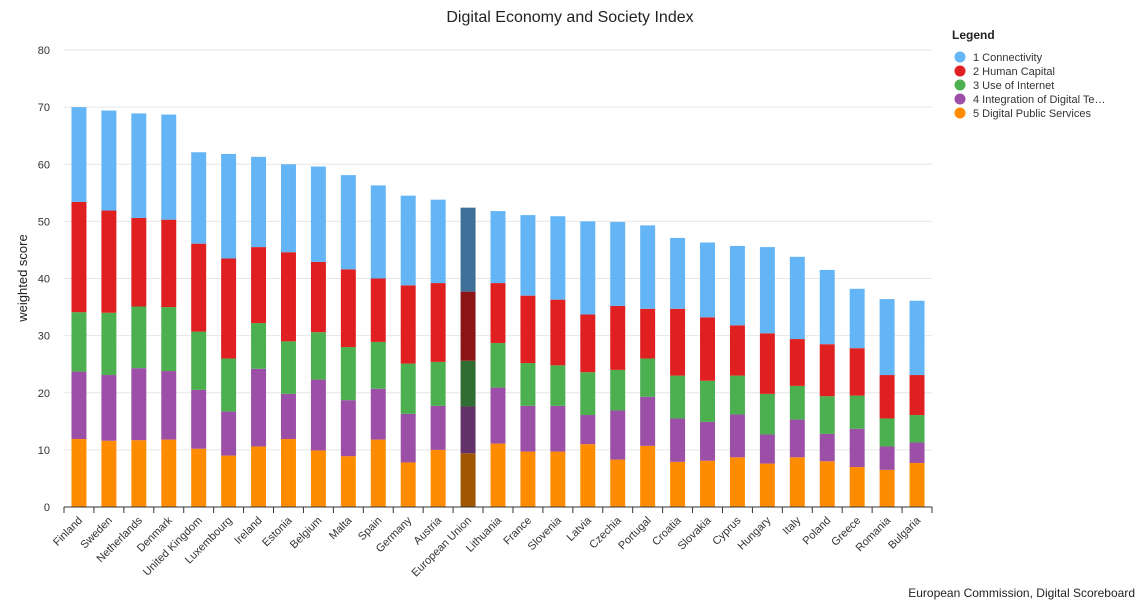  I want to click on legend-item-label: 2 Human Capital, so click(1014, 72).